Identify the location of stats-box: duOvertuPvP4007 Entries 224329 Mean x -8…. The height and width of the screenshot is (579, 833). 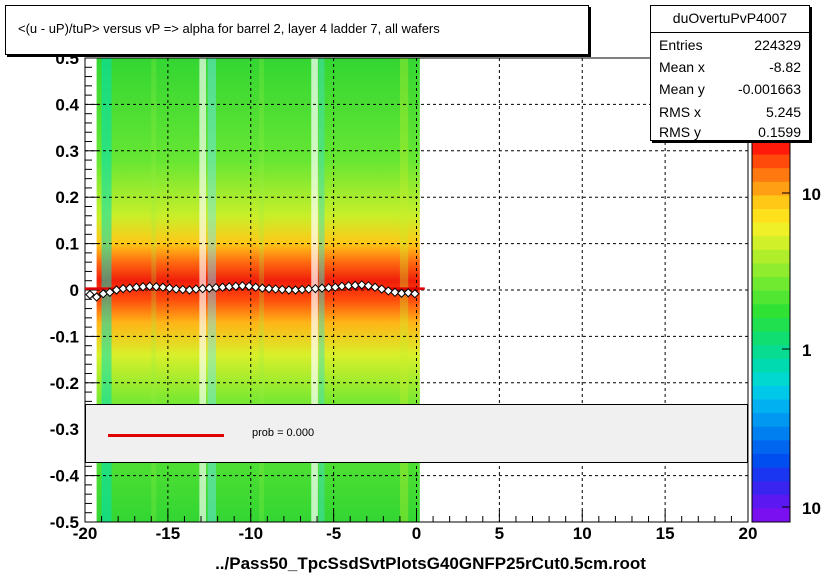
(730, 73).